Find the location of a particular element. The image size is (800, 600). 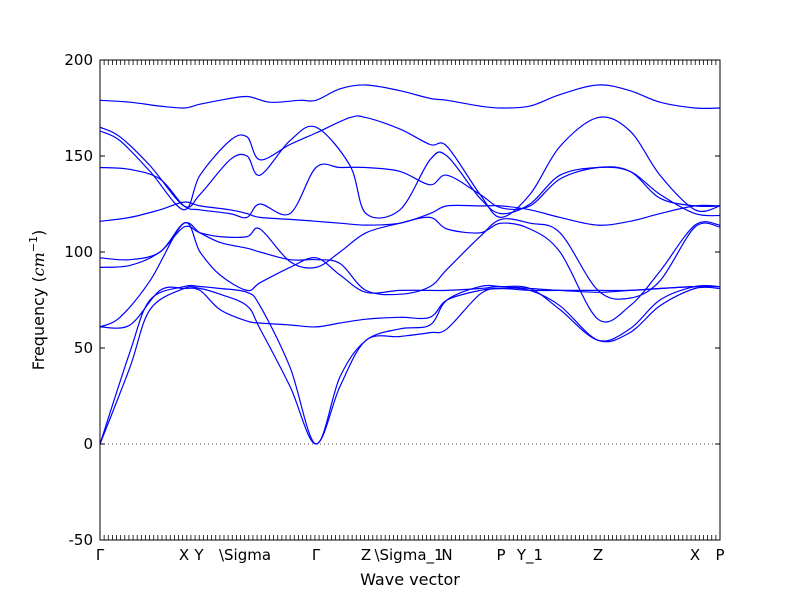

x-tick-label: Y is located at coordinates (198, 555).